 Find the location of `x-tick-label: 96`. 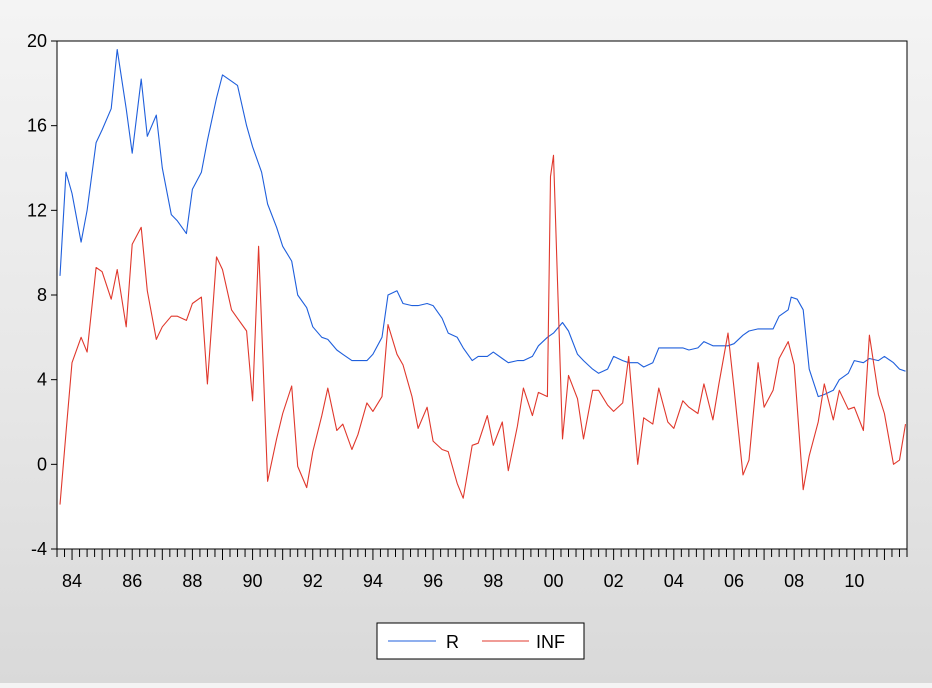

x-tick-label: 96 is located at coordinates (433, 581).